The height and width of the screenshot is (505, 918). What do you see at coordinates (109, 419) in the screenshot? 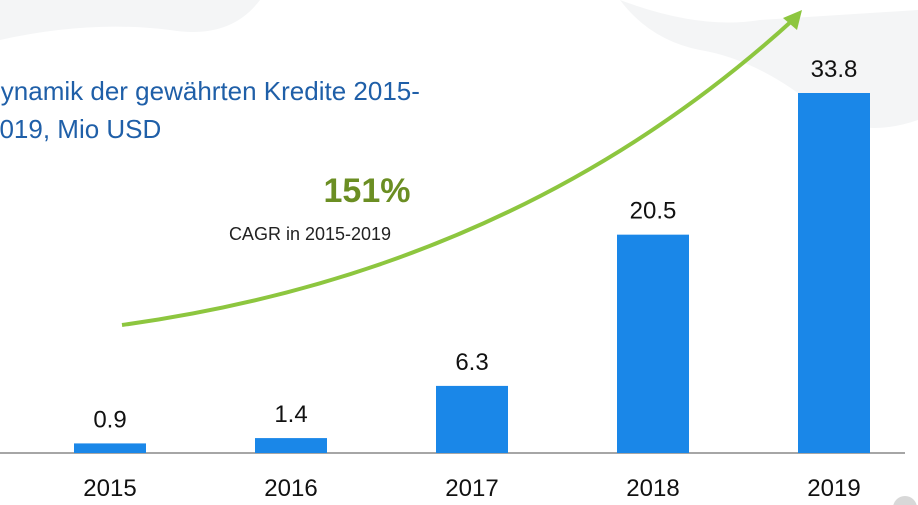
I see `value-label: 0.9` at bounding box center [109, 419].